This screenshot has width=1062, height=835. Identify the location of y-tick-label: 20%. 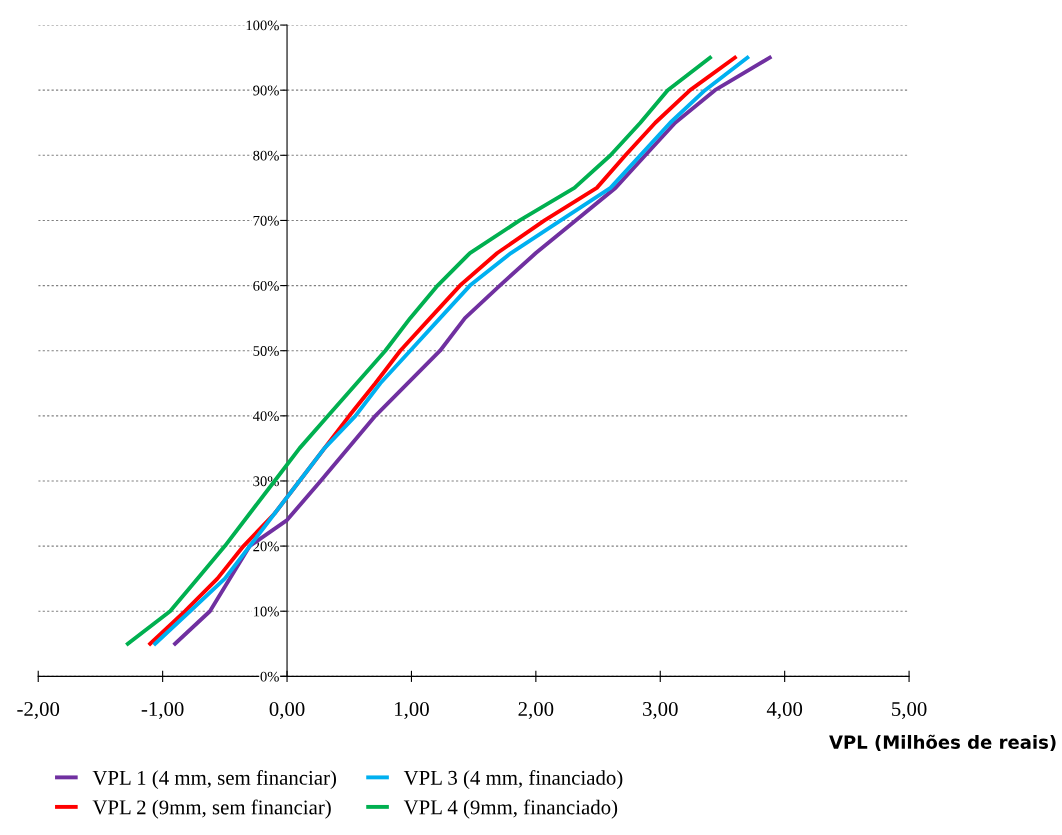
(266, 546).